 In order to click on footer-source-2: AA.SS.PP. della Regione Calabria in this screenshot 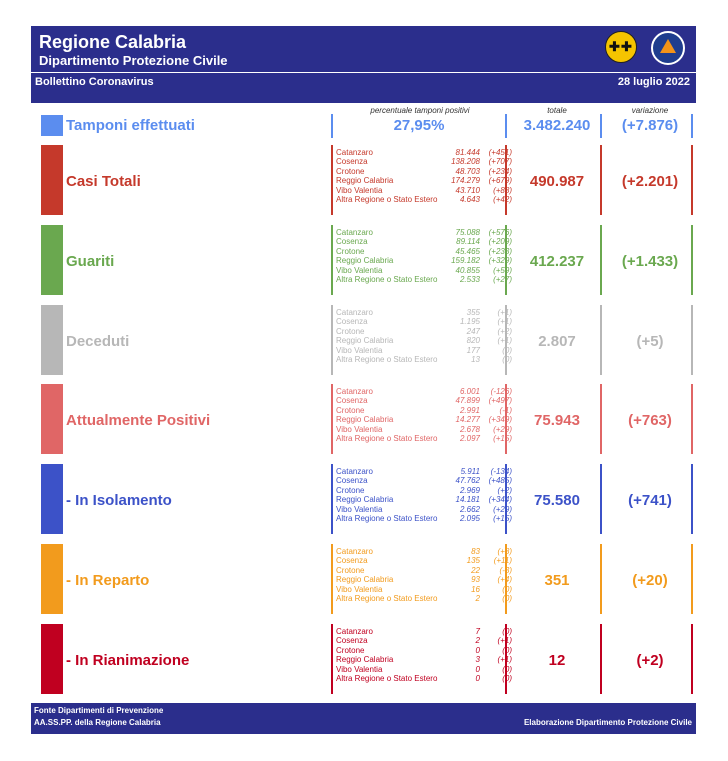, I will do `click(97, 722)`.